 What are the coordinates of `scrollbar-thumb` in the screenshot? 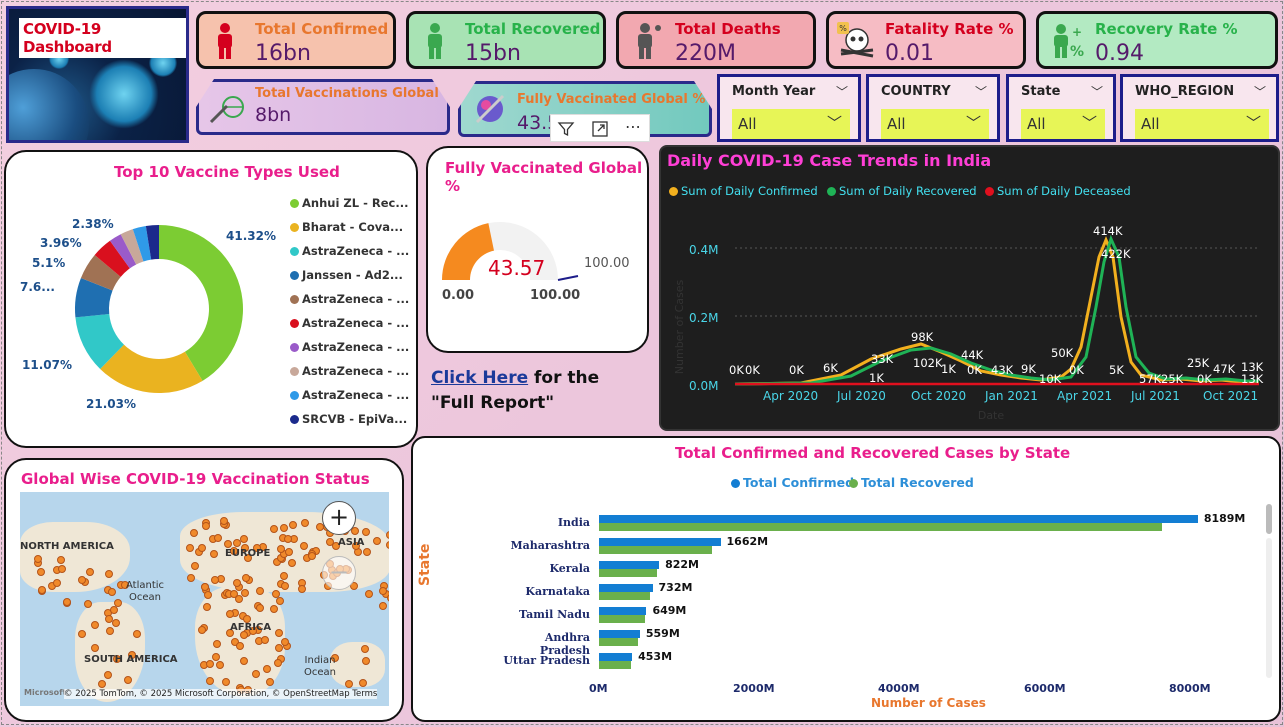 It's located at (1269, 519).